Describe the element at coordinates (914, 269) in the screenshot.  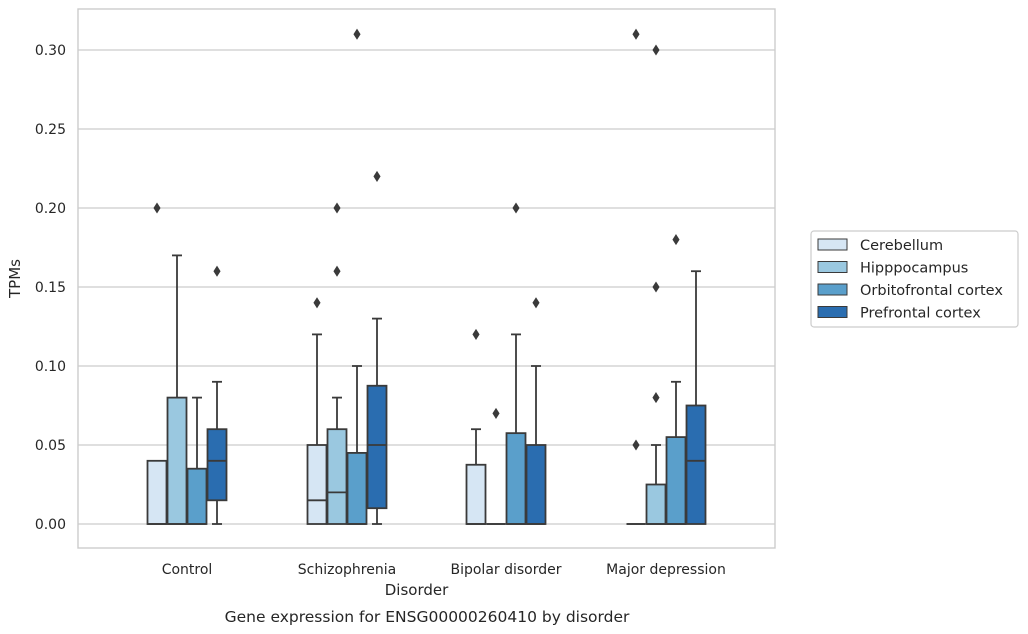
I see `legend-label: Hipppocampus` at that location.